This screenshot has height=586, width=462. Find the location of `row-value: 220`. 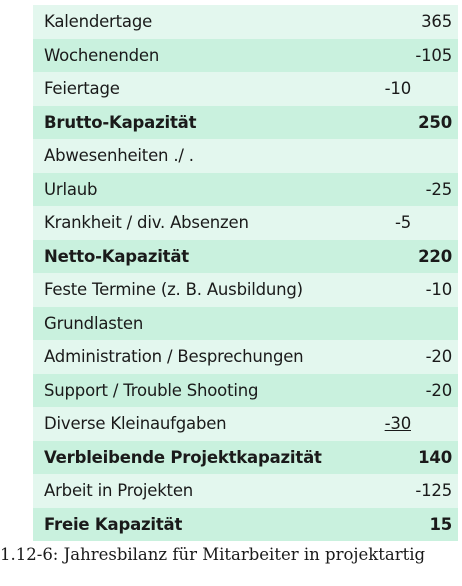

row-value: 220 is located at coordinates (435, 256).